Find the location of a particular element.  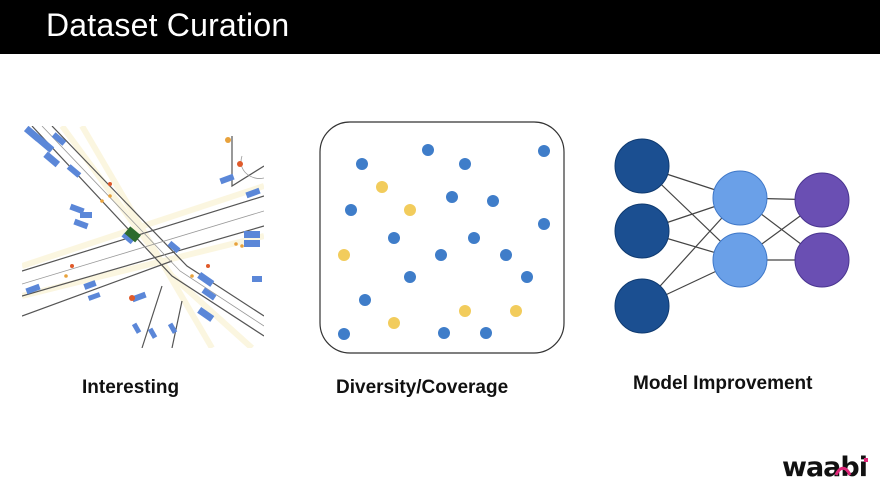

dot-cluster-image is located at coordinates (442, 237).